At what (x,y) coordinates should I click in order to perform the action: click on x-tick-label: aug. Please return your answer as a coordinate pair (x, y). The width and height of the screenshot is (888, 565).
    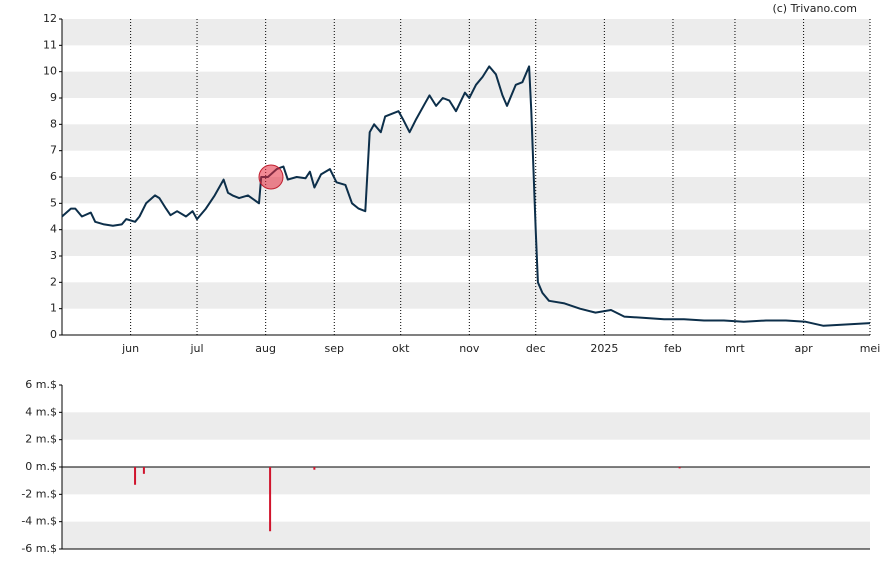
    Looking at the image, I should click on (265, 348).